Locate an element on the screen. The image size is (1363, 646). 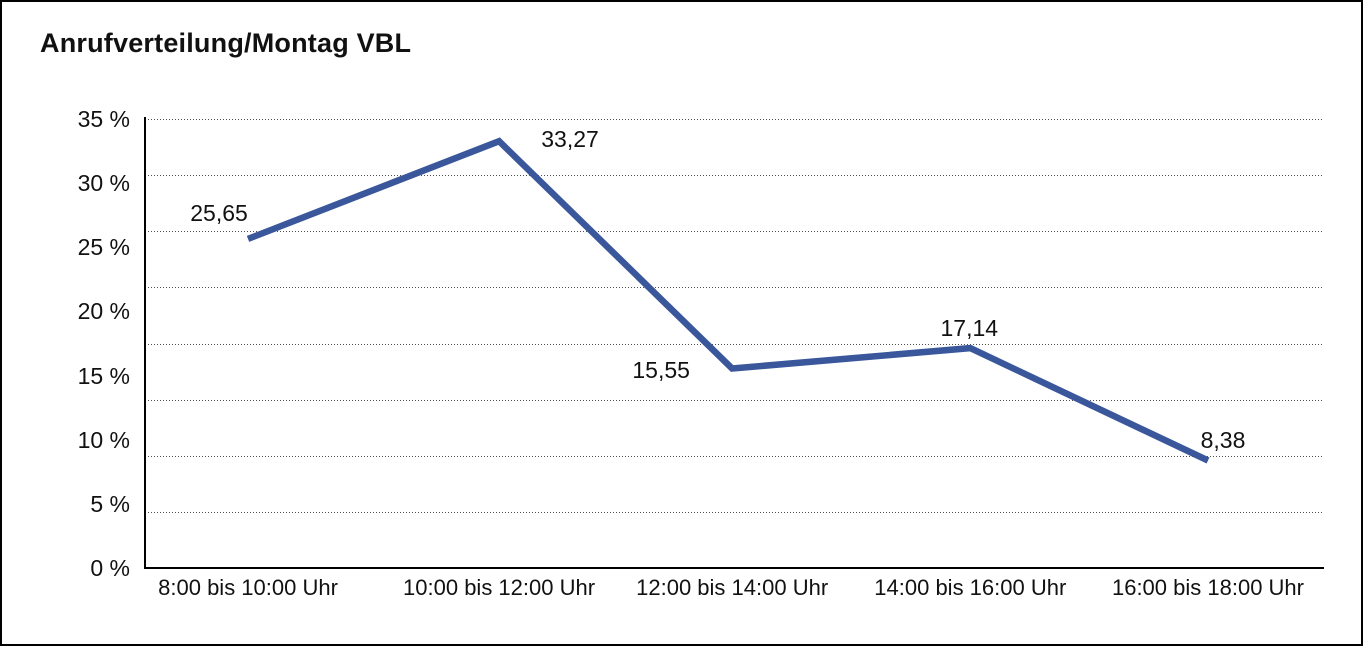
chart-title: Anrufverteilung/Montag VBL is located at coordinates (226, 43).